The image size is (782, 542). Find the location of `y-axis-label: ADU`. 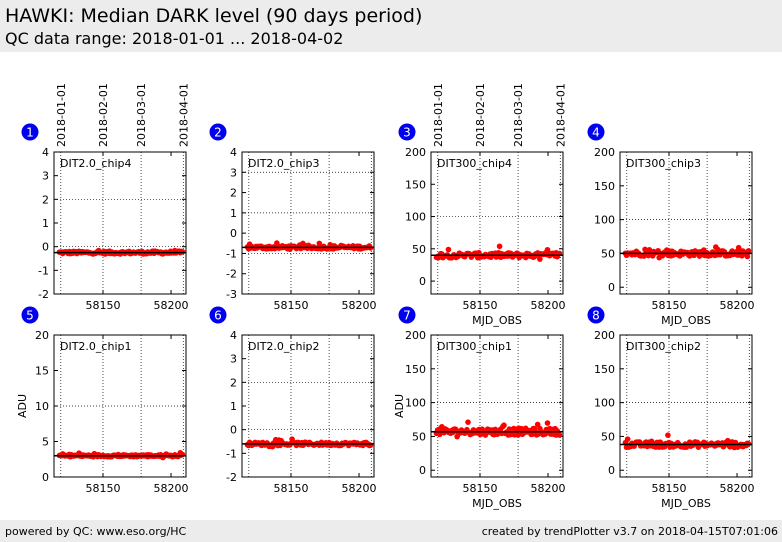

y-axis-label: ADU is located at coordinates (399, 406).